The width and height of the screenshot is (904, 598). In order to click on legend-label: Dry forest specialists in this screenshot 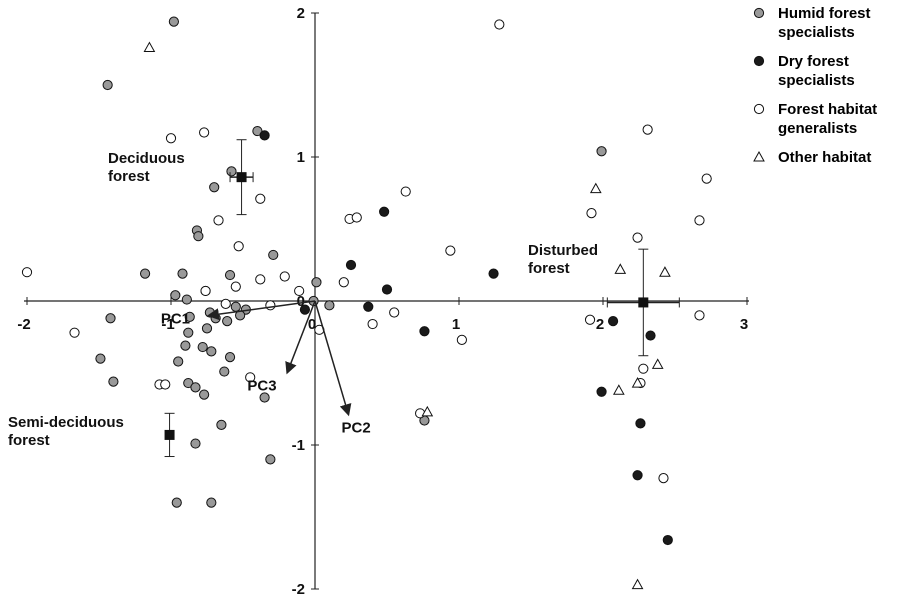, I will do `click(816, 71)`.